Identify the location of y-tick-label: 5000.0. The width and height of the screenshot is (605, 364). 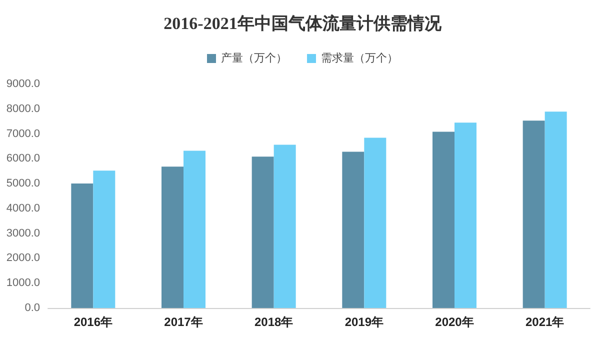
(23, 184).